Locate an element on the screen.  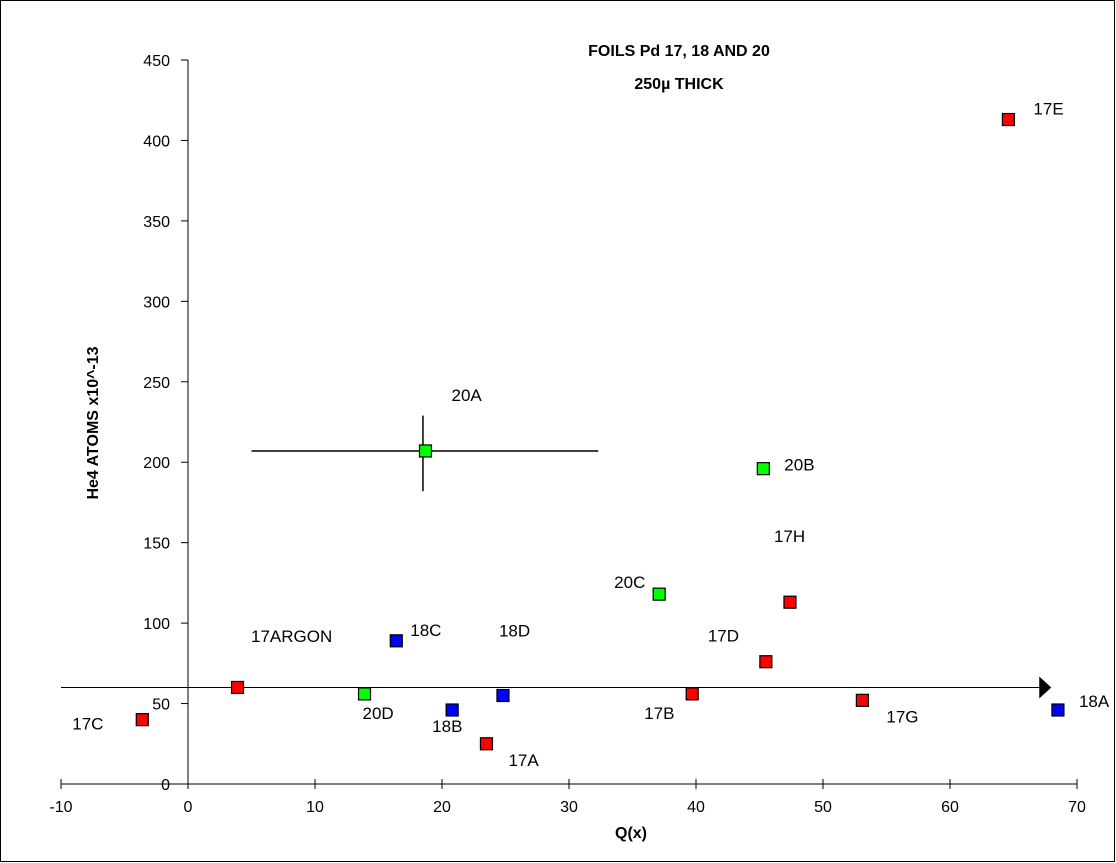
data-point-17b is located at coordinates (692, 694).